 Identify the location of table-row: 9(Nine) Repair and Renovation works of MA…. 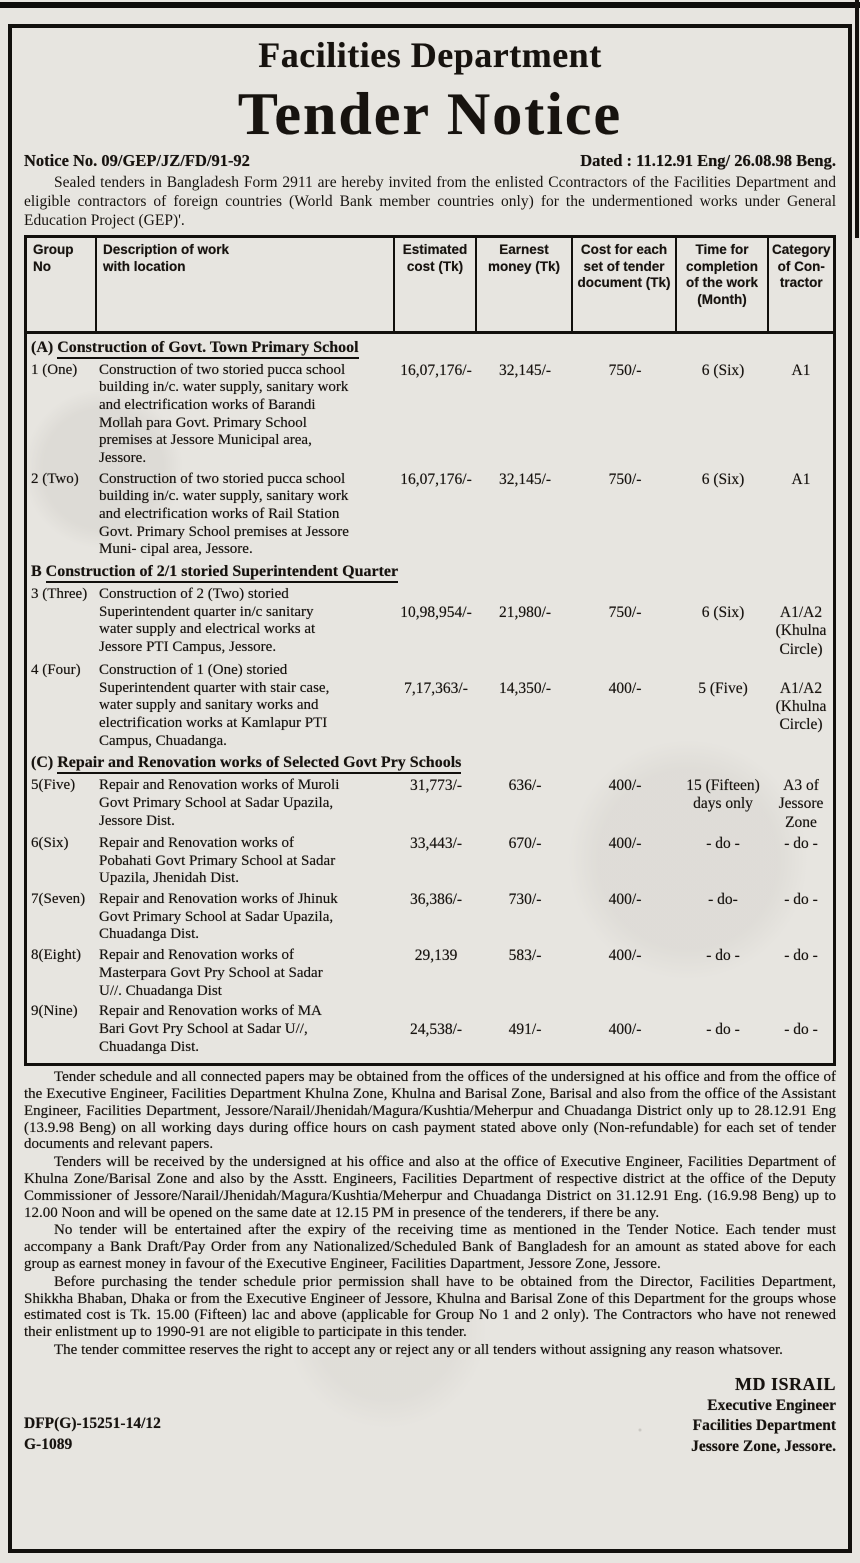
(430, 1029).